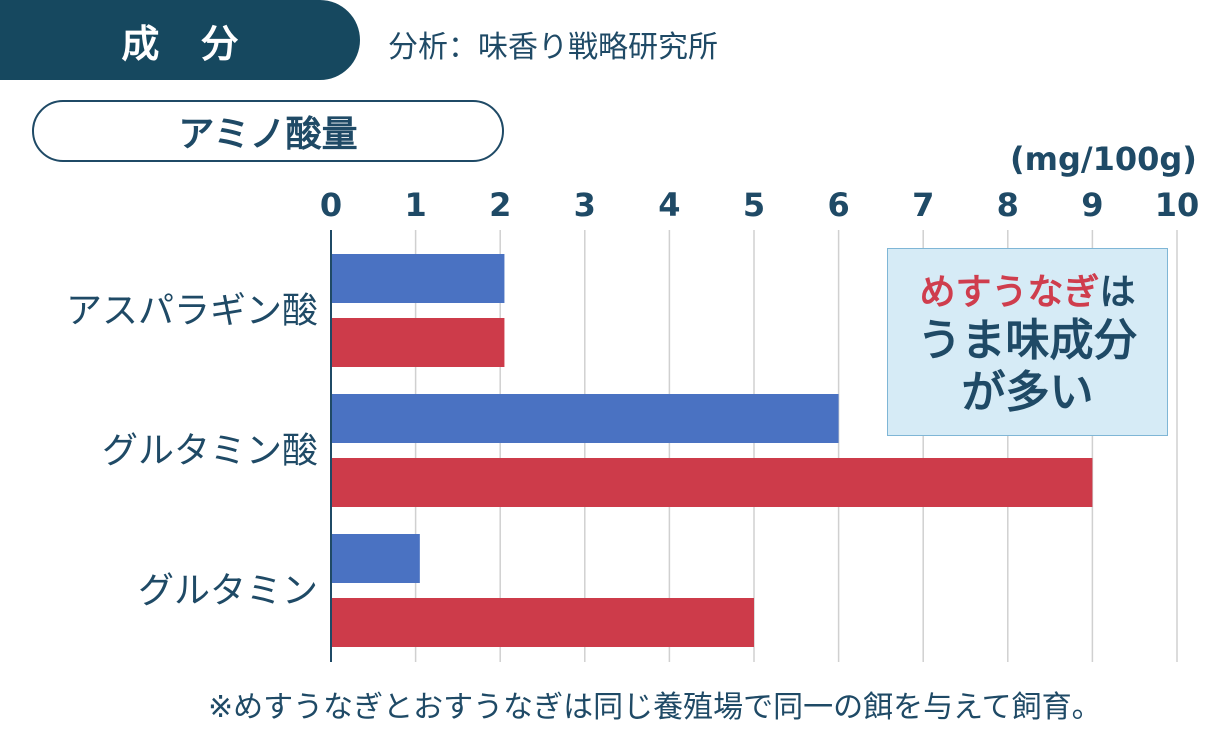 Image resolution: width=1230 pixels, height=730 pixels. Describe the element at coordinates (923, 205) in the screenshot. I see `x-tick-label: 7` at that location.